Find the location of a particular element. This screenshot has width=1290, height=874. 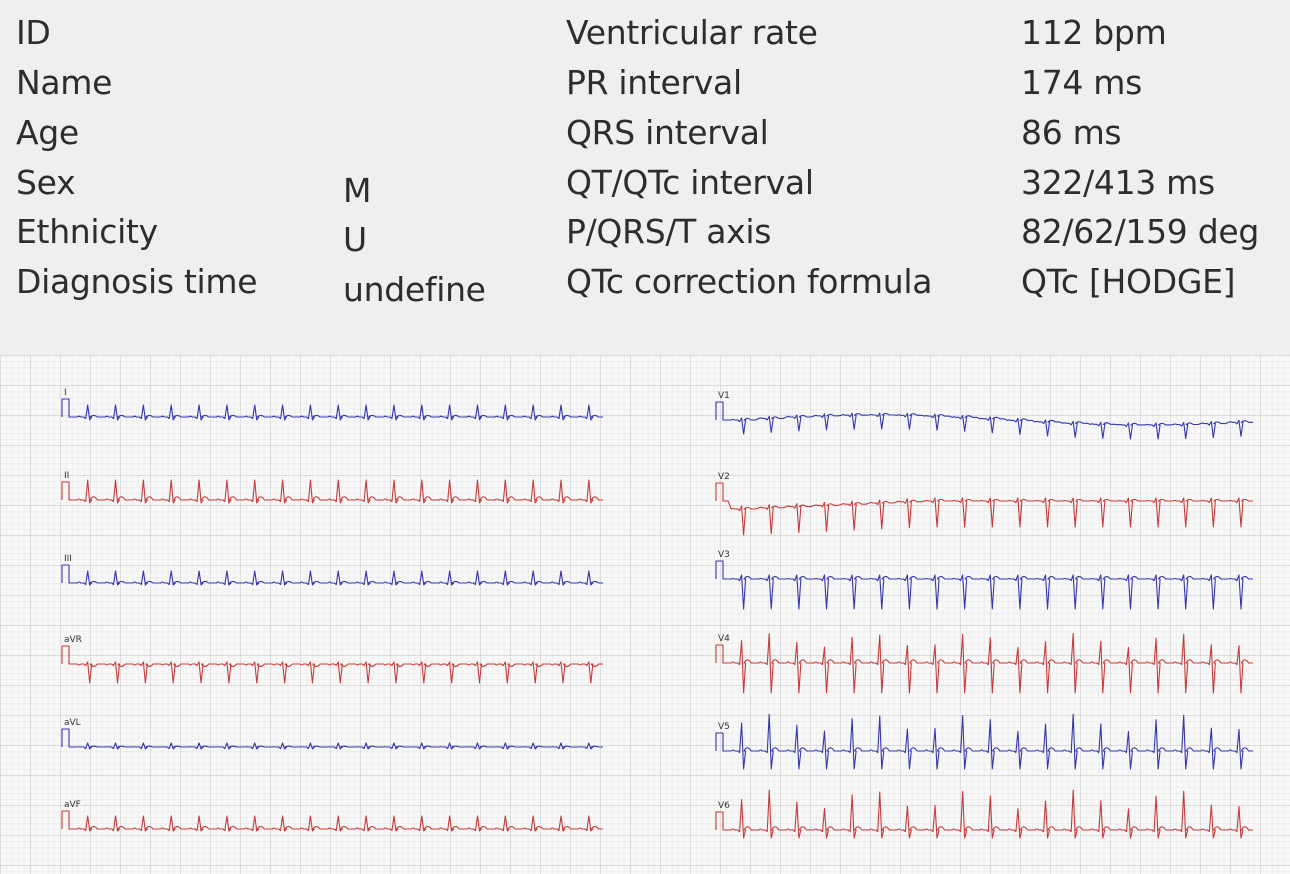

patient-age-label: Age is located at coordinates (47, 132).